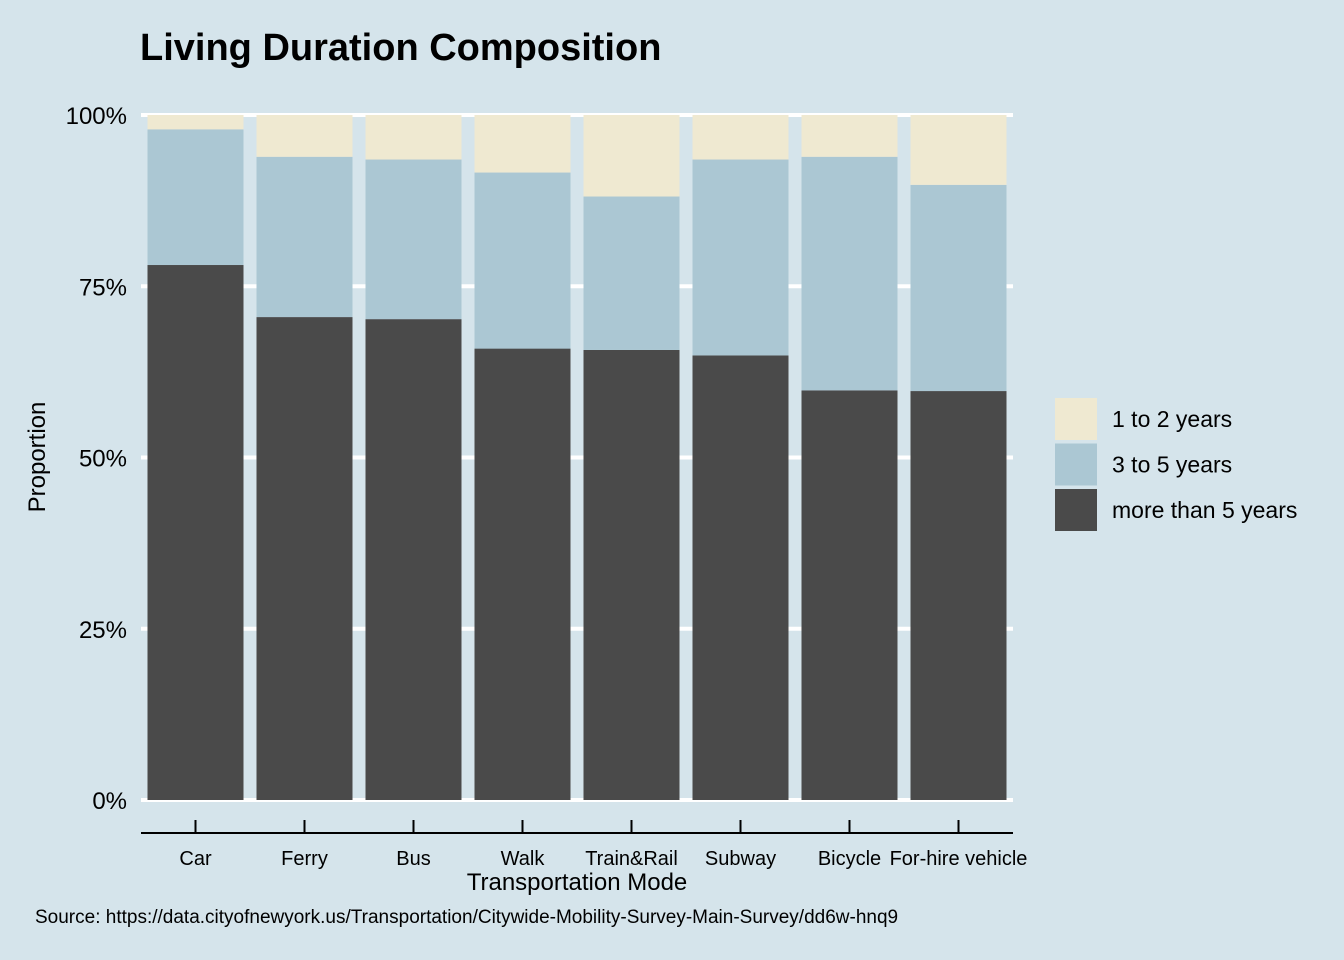  I want to click on y-tick-label: 50%, so click(103, 459).